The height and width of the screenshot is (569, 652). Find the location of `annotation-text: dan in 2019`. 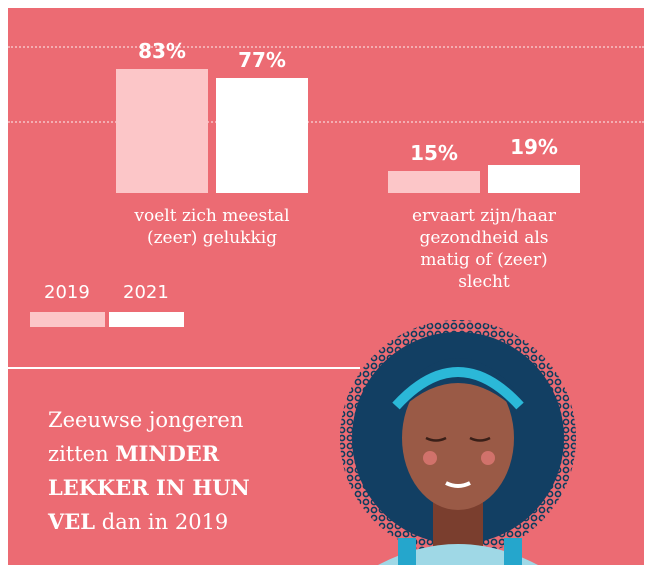

annotation-text: dan in 2019 is located at coordinates (165, 522).